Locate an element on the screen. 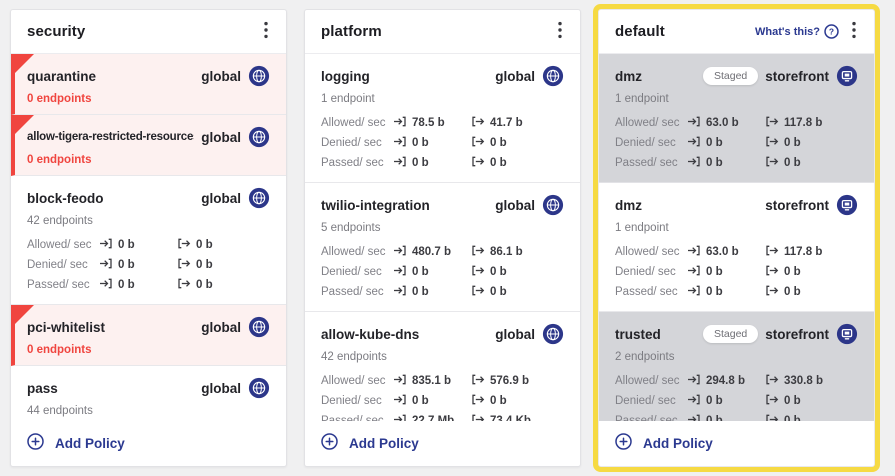 The image size is (895, 476). policy-card-header: pci-whitelist global is located at coordinates (148, 327).